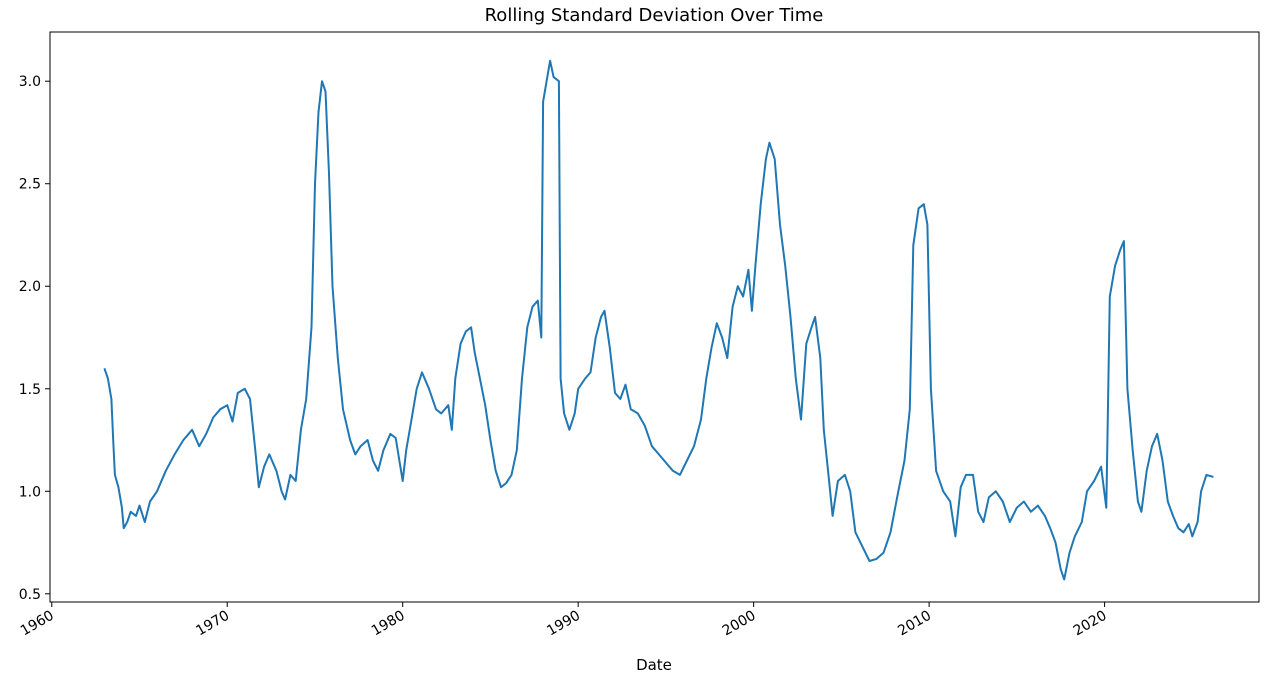 Image resolution: width=1267 pixels, height=676 pixels. What do you see at coordinates (654, 665) in the screenshot?
I see `x-axis-label: Date` at bounding box center [654, 665].